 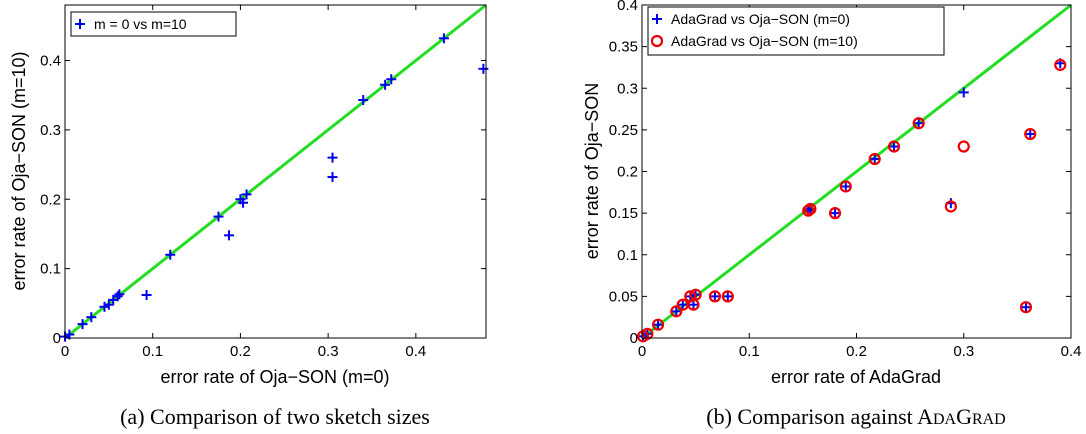 What do you see at coordinates (623, 130) in the screenshot?
I see `y-tick-label: 0.25` at bounding box center [623, 130].